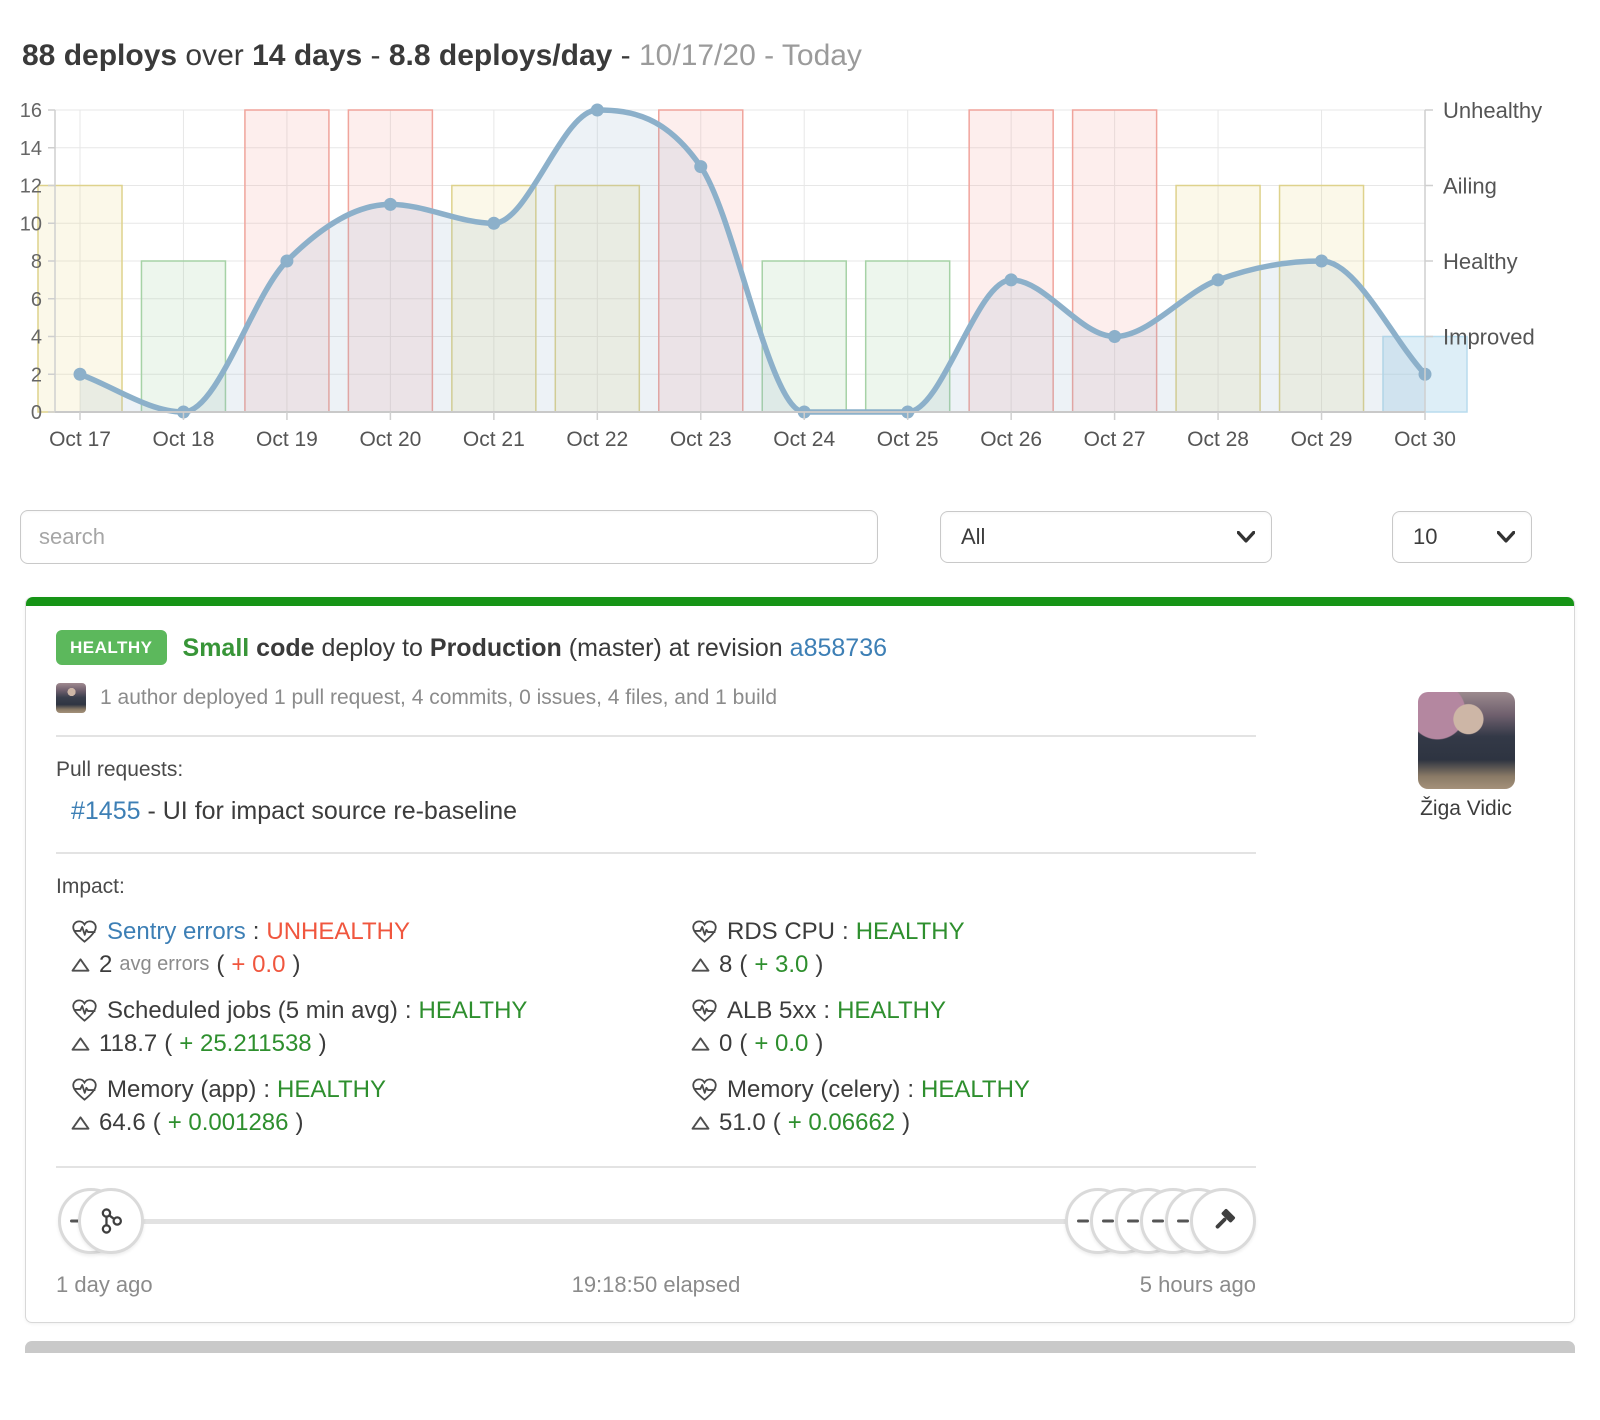 The image size is (1600, 1420). What do you see at coordinates (340, 811) in the screenshot?
I see `pull-request-title: UI for impact source re-baseline` at bounding box center [340, 811].